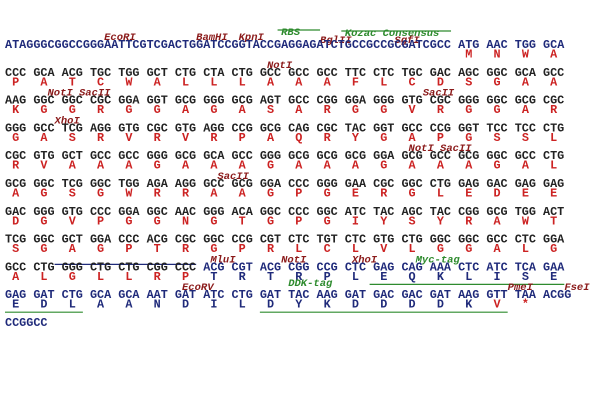 This screenshot has width=600, height=400. What do you see at coordinates (198, 288) in the screenshot?
I see `feature-label: EcoRV` at bounding box center [198, 288].